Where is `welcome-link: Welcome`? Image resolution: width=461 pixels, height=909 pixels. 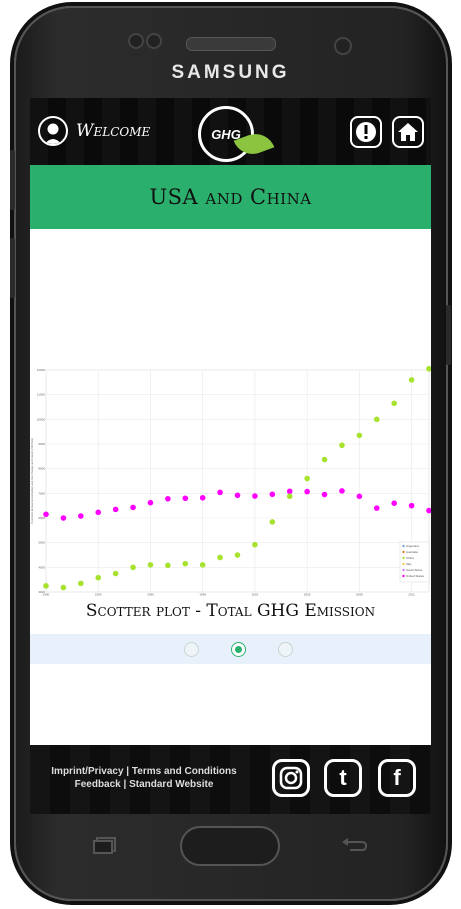
welcome-link: Welcome is located at coordinates (94, 131).